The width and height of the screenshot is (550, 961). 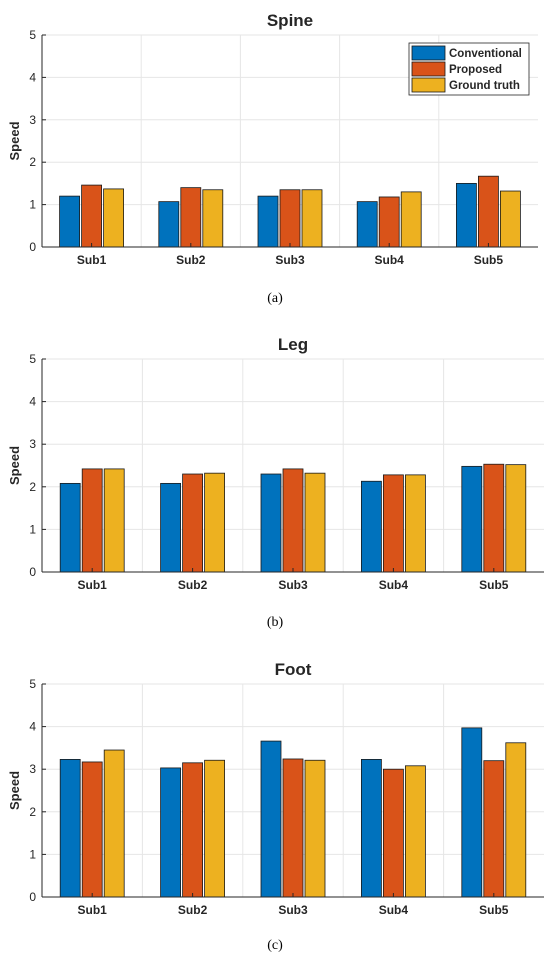 I want to click on legend-swatch-ground-truth, so click(x=428, y=85).